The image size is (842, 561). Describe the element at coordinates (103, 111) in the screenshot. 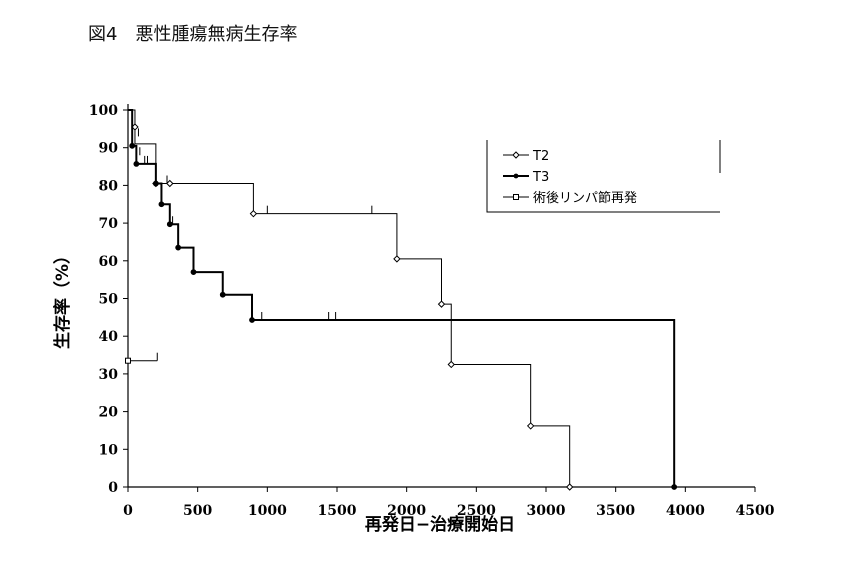

I see `y-tick-label: 100` at that location.